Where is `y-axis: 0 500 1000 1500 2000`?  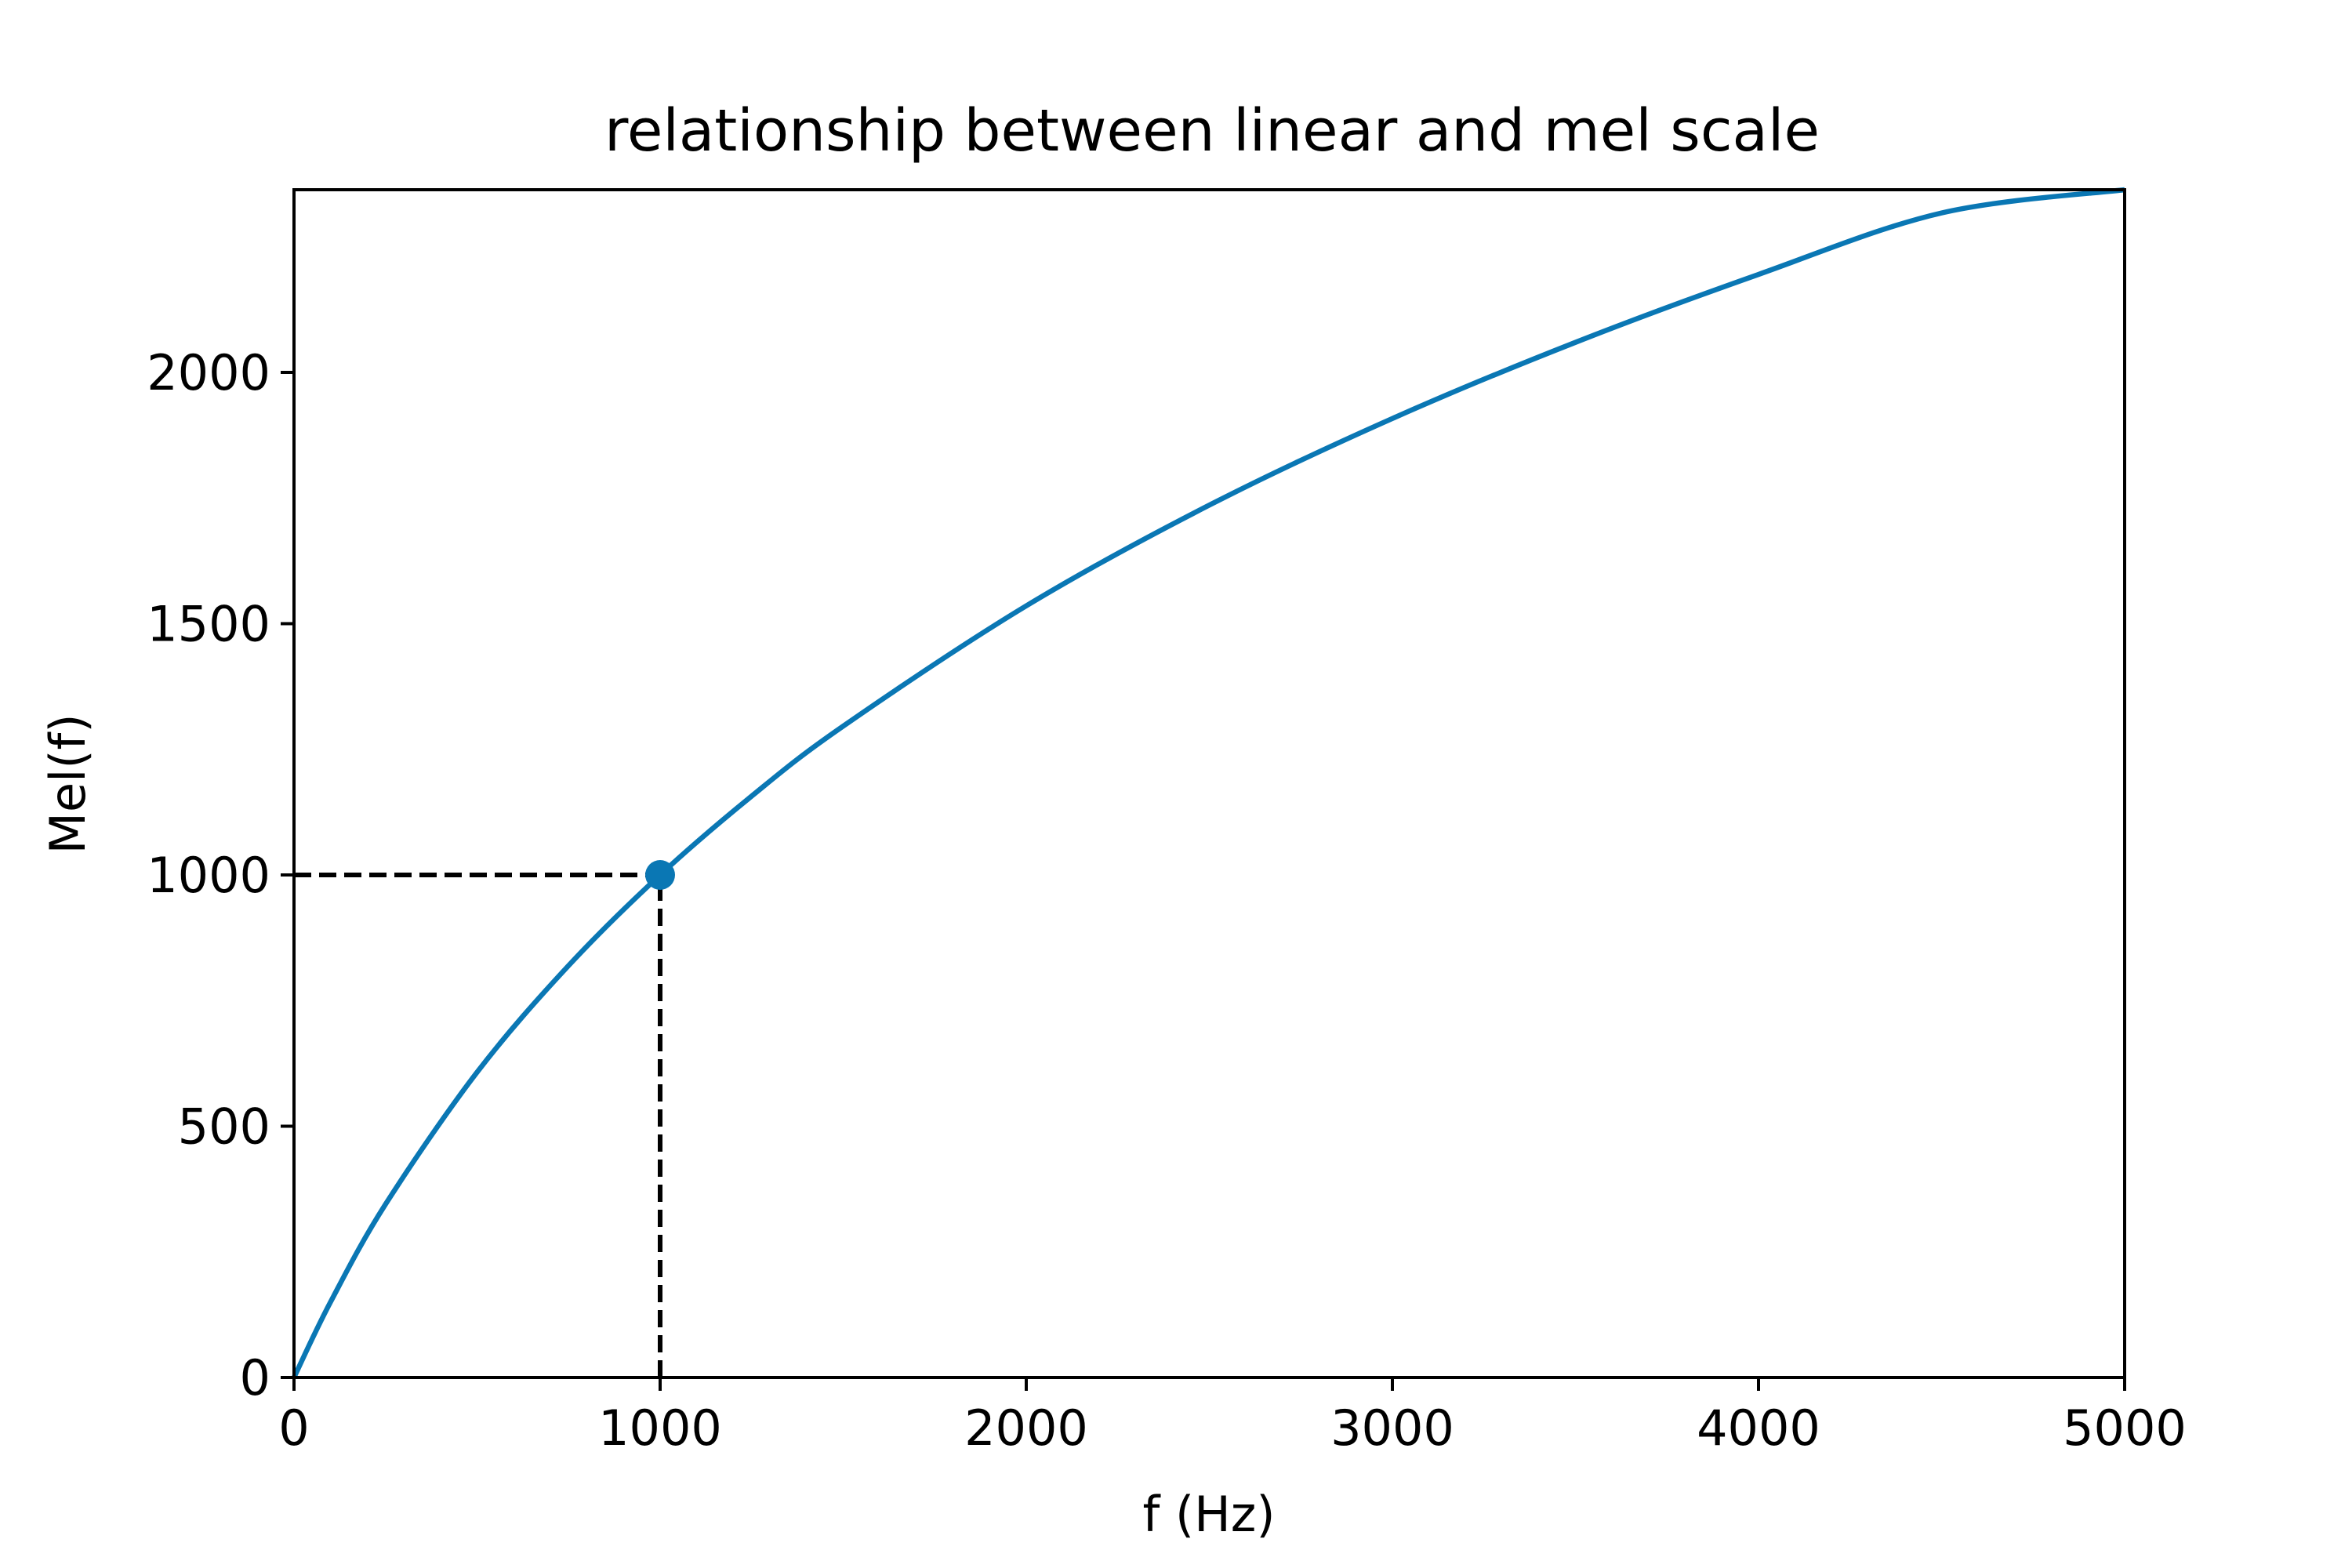
y-axis: 0 500 1000 1500 2000 is located at coordinates (220, 875).